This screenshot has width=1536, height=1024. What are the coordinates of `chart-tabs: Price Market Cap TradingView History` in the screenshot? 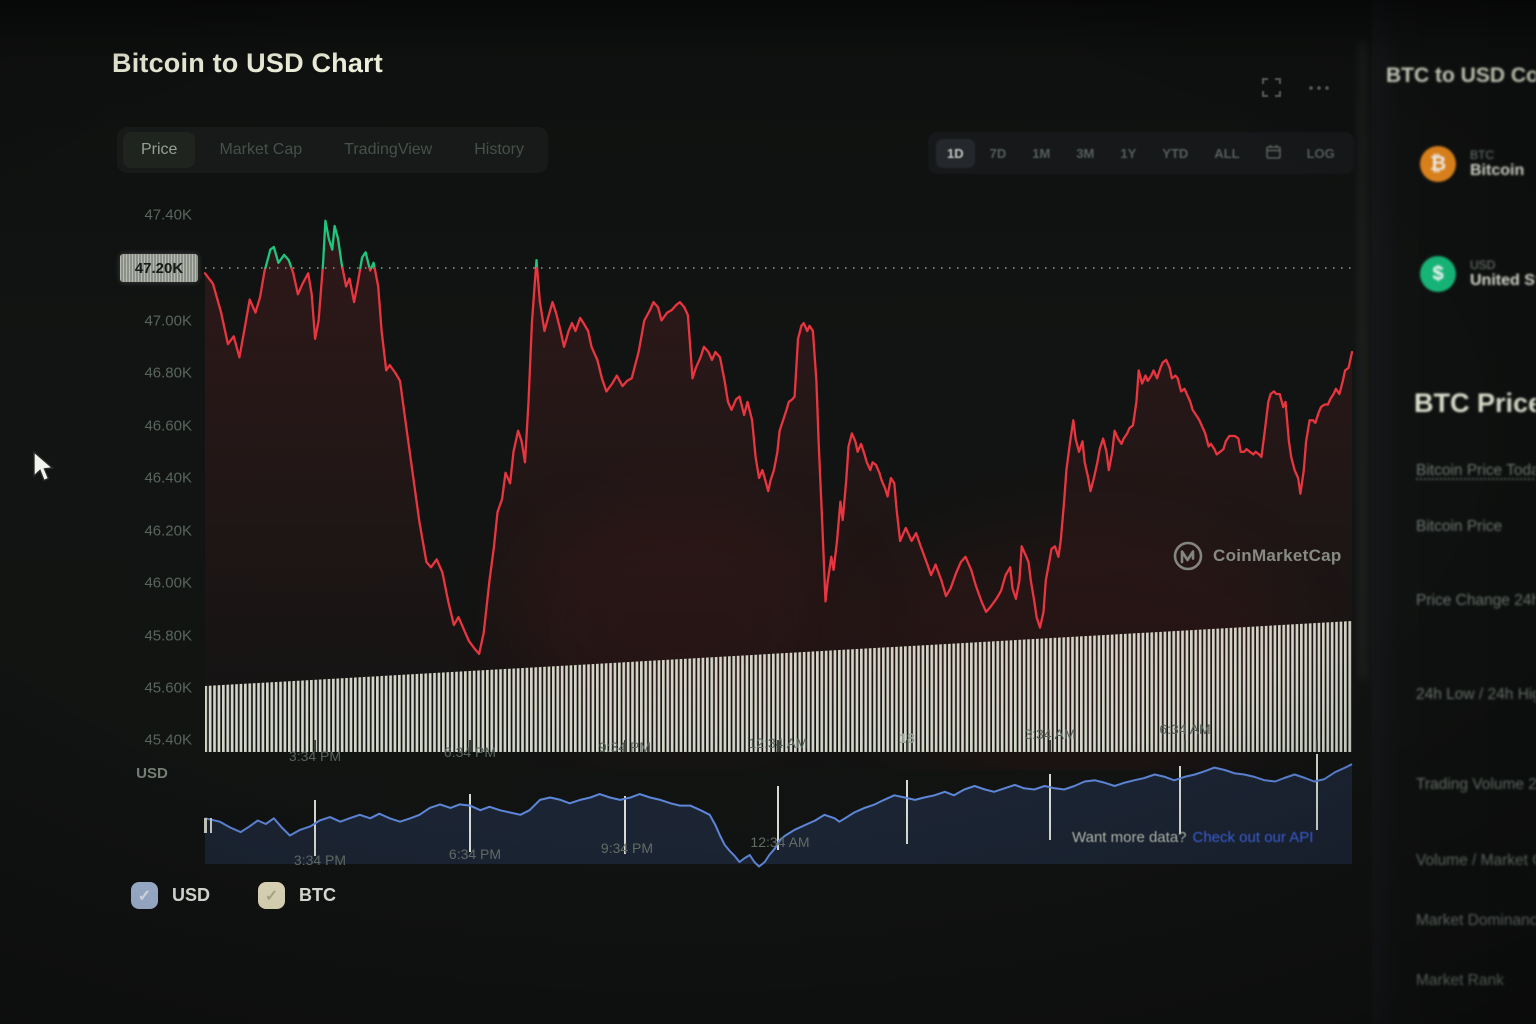 It's located at (332, 150).